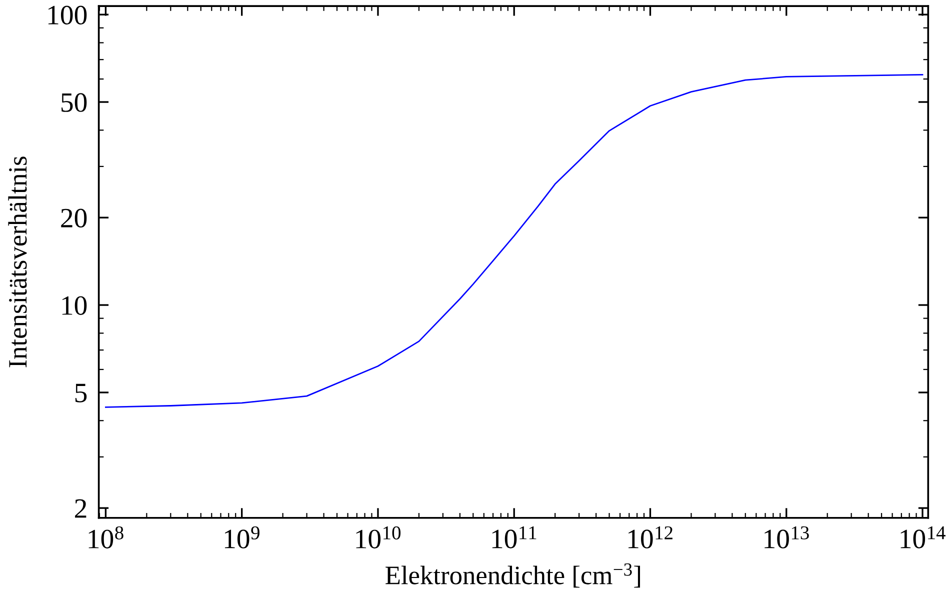 The height and width of the screenshot is (605, 950). I want to click on x-tick-label: 10$^{10}$, so click(378, 537).